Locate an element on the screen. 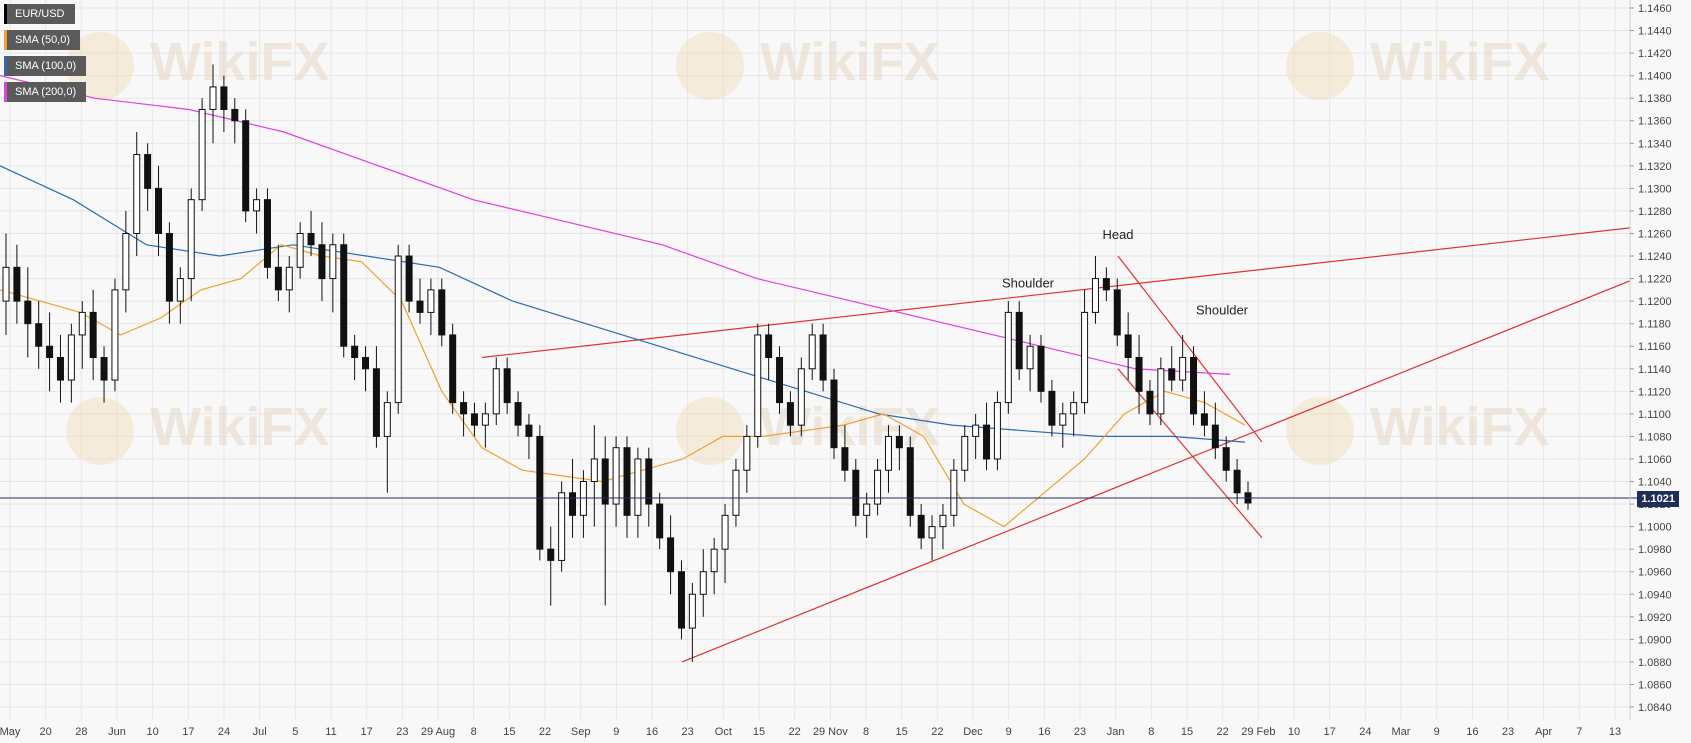 Image resolution: width=1691 pixels, height=743 pixels. x-tick-label: 13 is located at coordinates (1615, 732).